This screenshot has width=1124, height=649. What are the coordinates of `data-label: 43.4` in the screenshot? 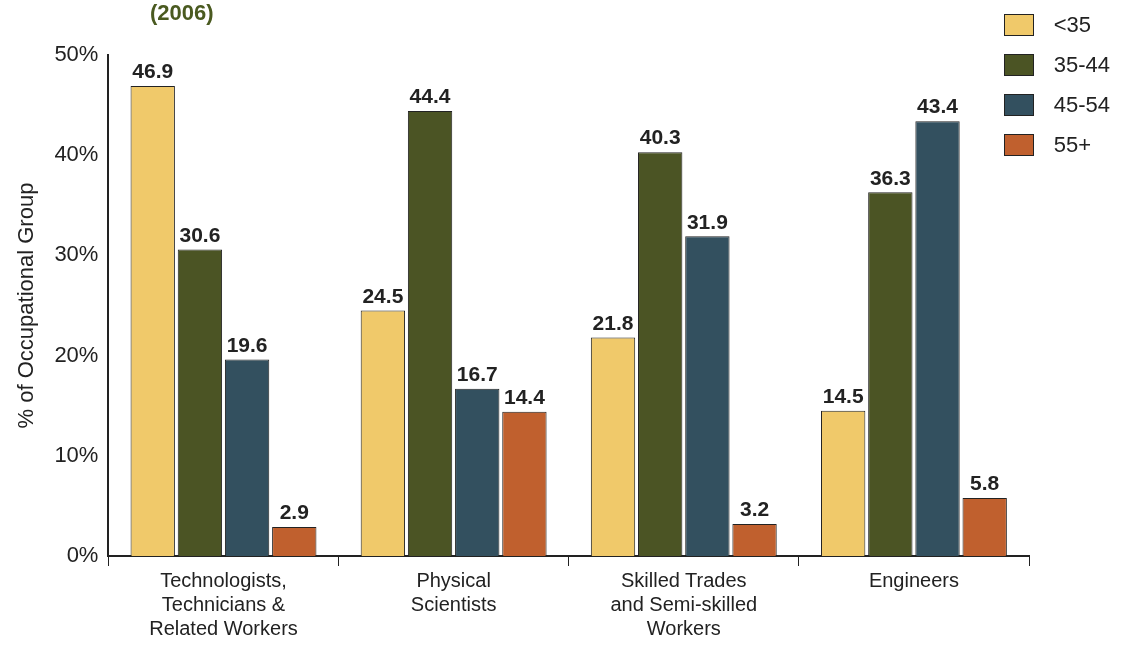 It's located at (938, 106).